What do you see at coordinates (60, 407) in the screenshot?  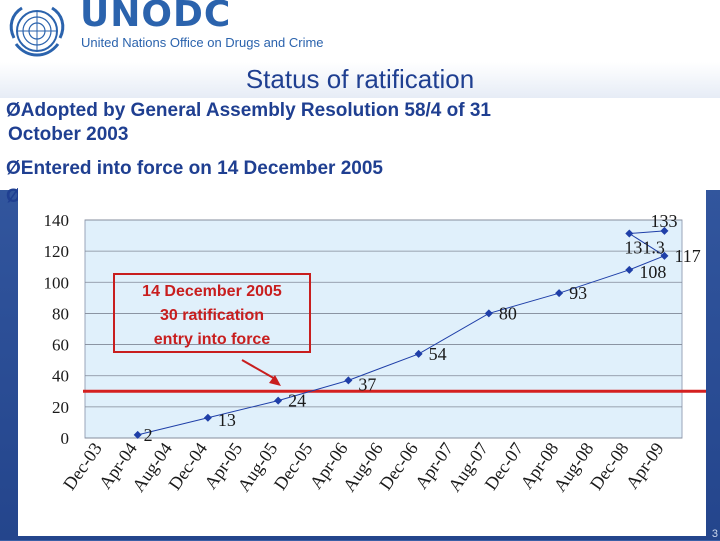 I see `y-tick-label: 20` at bounding box center [60, 407].